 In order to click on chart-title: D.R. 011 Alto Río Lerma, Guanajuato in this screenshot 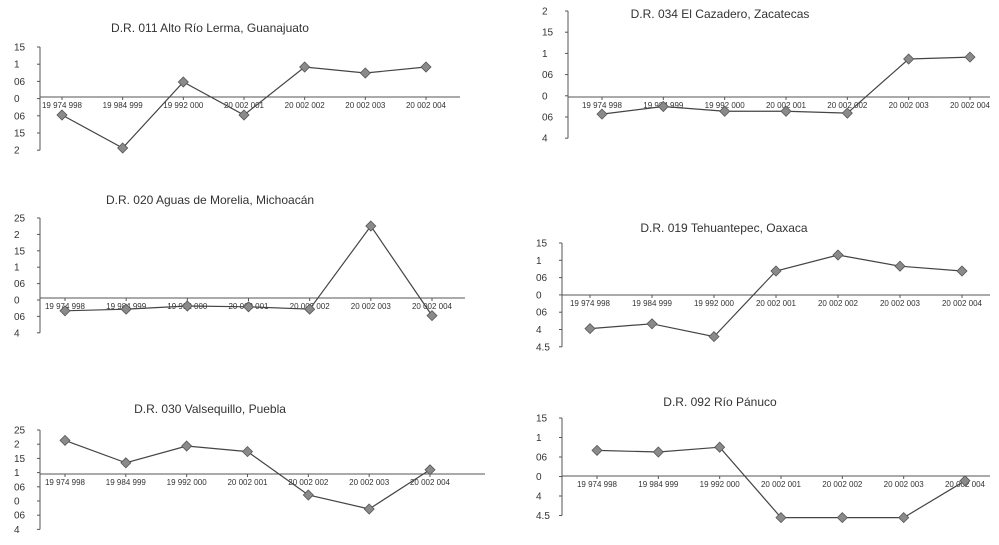, I will do `click(210, 28)`.